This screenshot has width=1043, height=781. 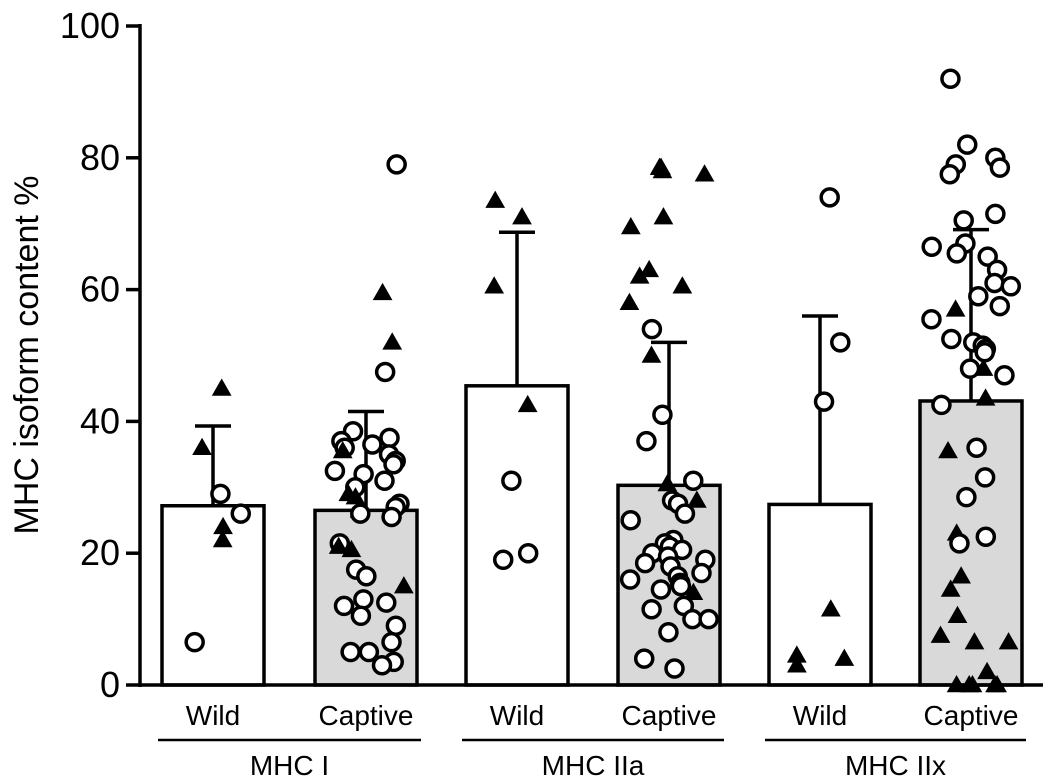 What do you see at coordinates (27, 355) in the screenshot?
I see `y-axis-label: MHC isoform content %` at bounding box center [27, 355].